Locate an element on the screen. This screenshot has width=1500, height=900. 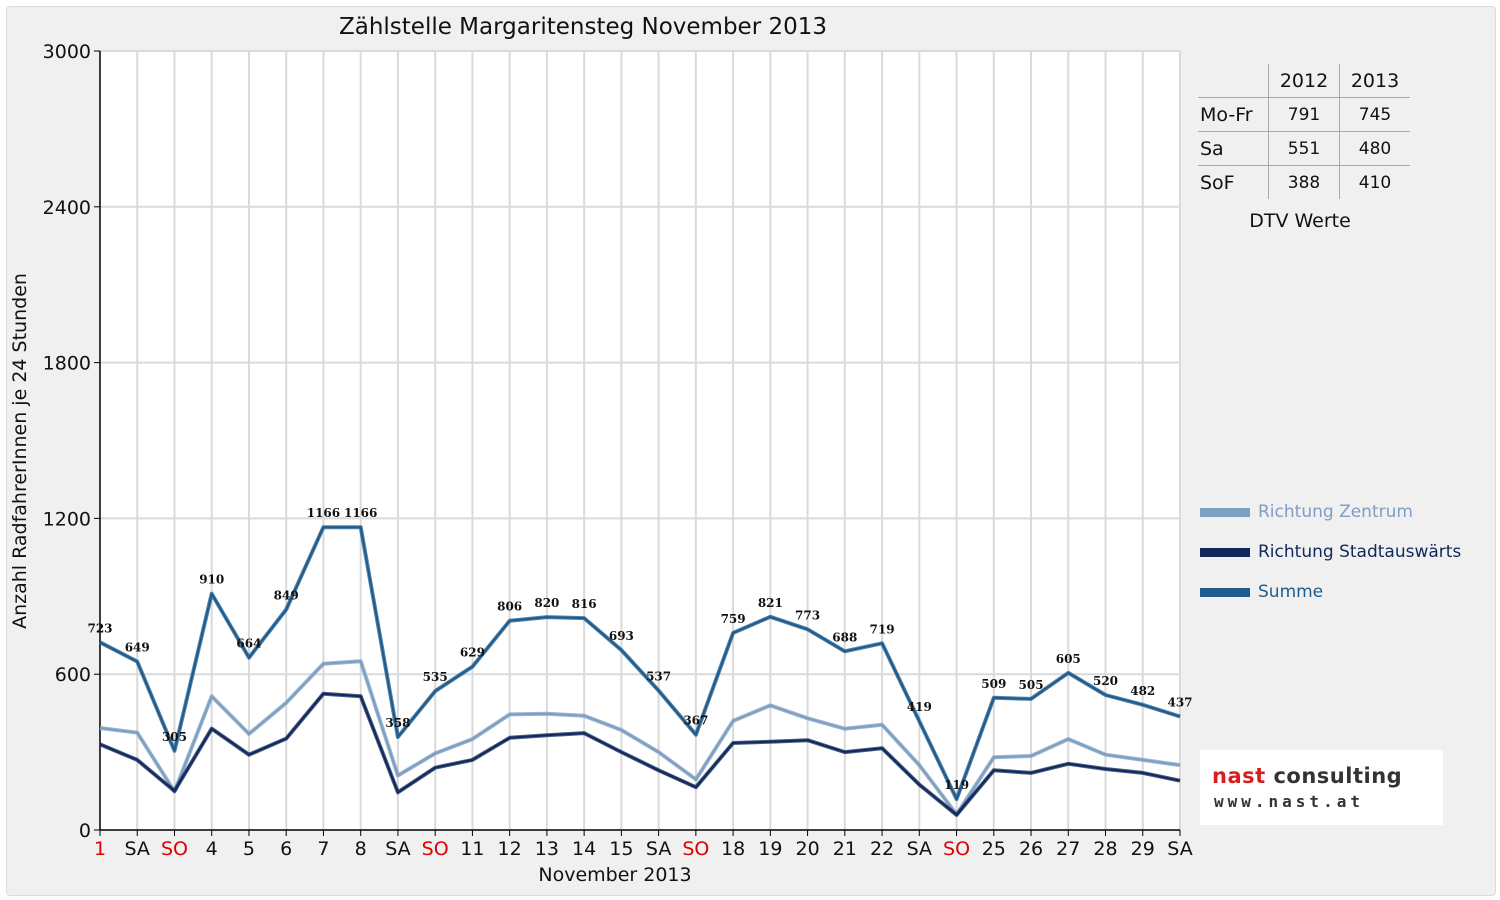
x-tick-label: 28 is located at coordinates (1105, 849).